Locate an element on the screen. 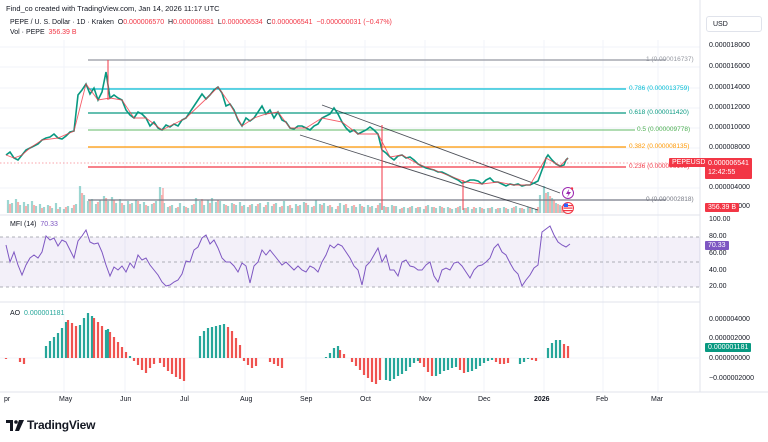 This screenshot has height=442, width=768. low-value: 0.000006534 is located at coordinates (242, 22).